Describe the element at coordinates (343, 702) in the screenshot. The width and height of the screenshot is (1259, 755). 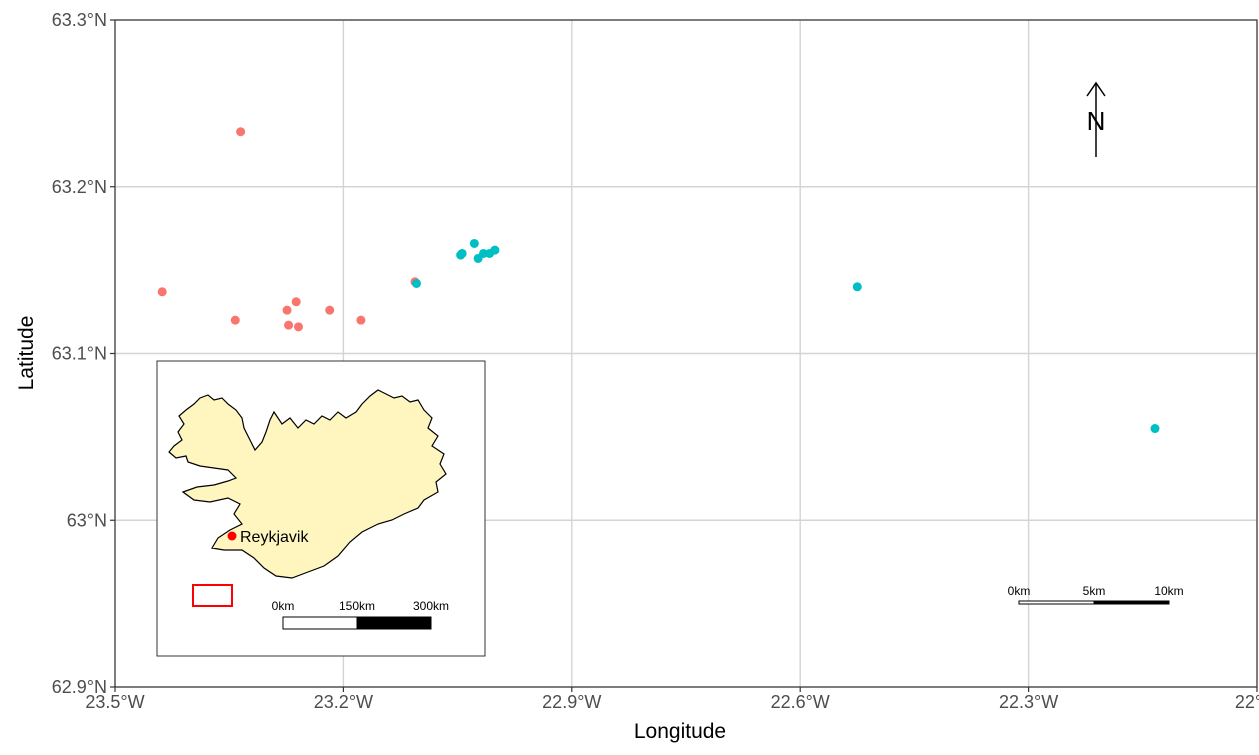
I see `x-tick-label: 23.2°W` at that location.